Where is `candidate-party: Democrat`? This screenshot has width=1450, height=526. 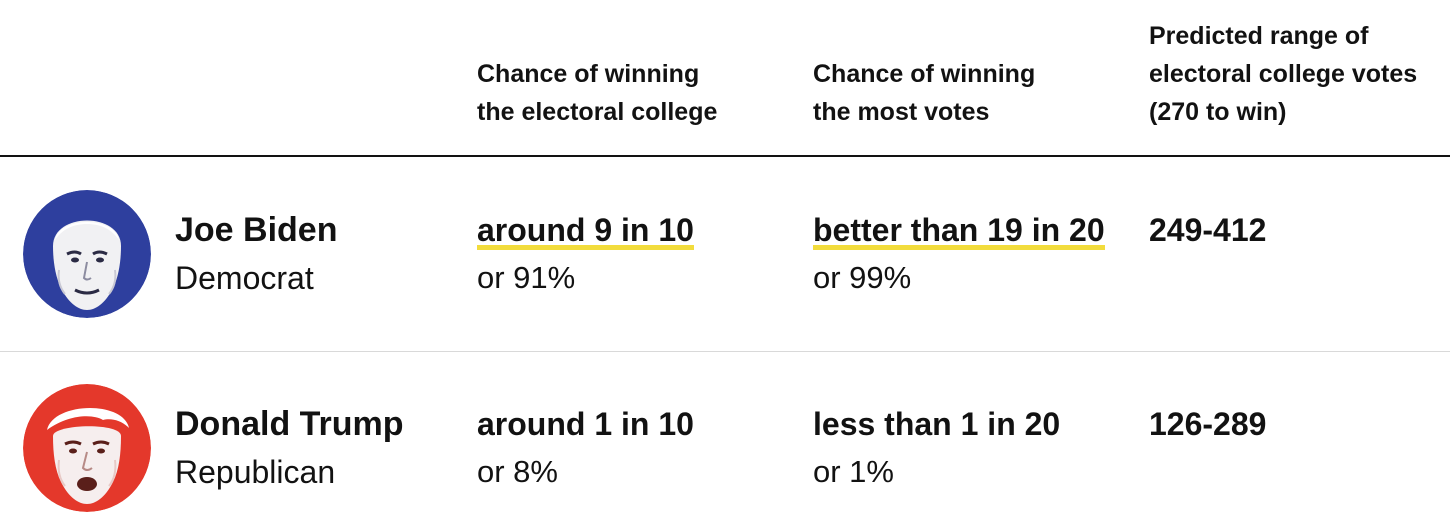 candidate-party: Democrat is located at coordinates (244, 278).